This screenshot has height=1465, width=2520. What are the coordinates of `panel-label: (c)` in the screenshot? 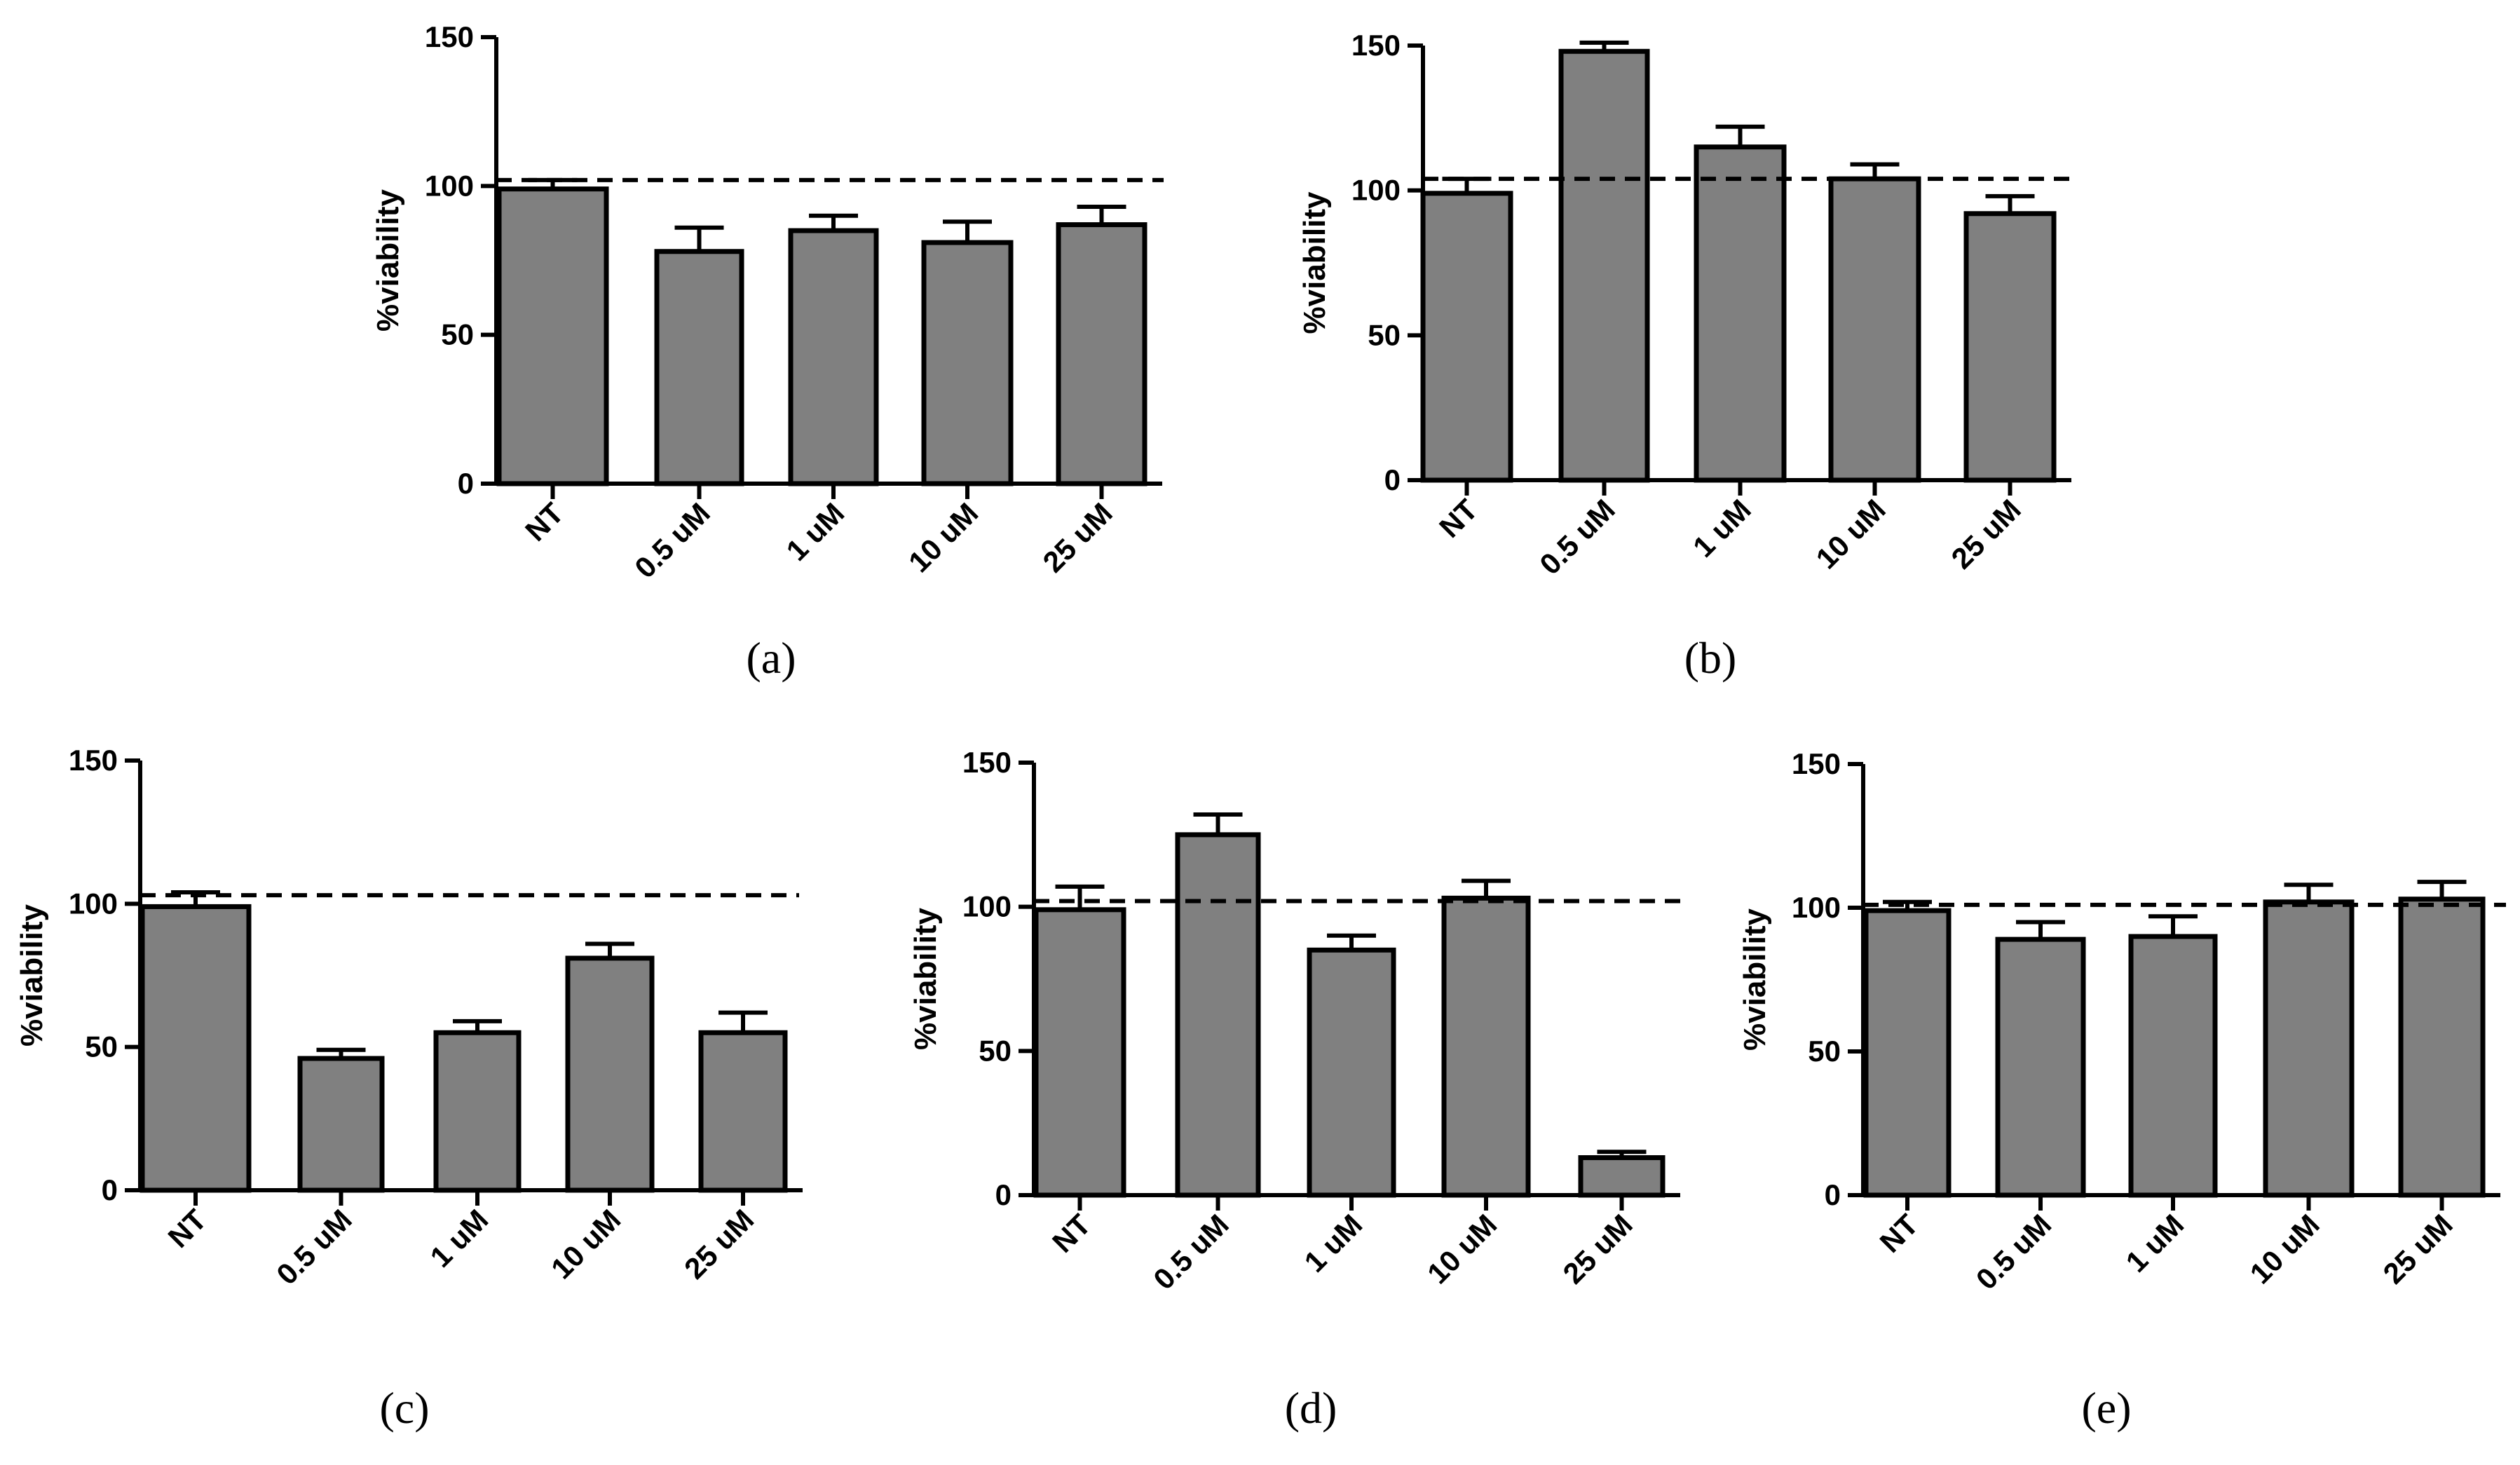 It's located at (404, 1408).